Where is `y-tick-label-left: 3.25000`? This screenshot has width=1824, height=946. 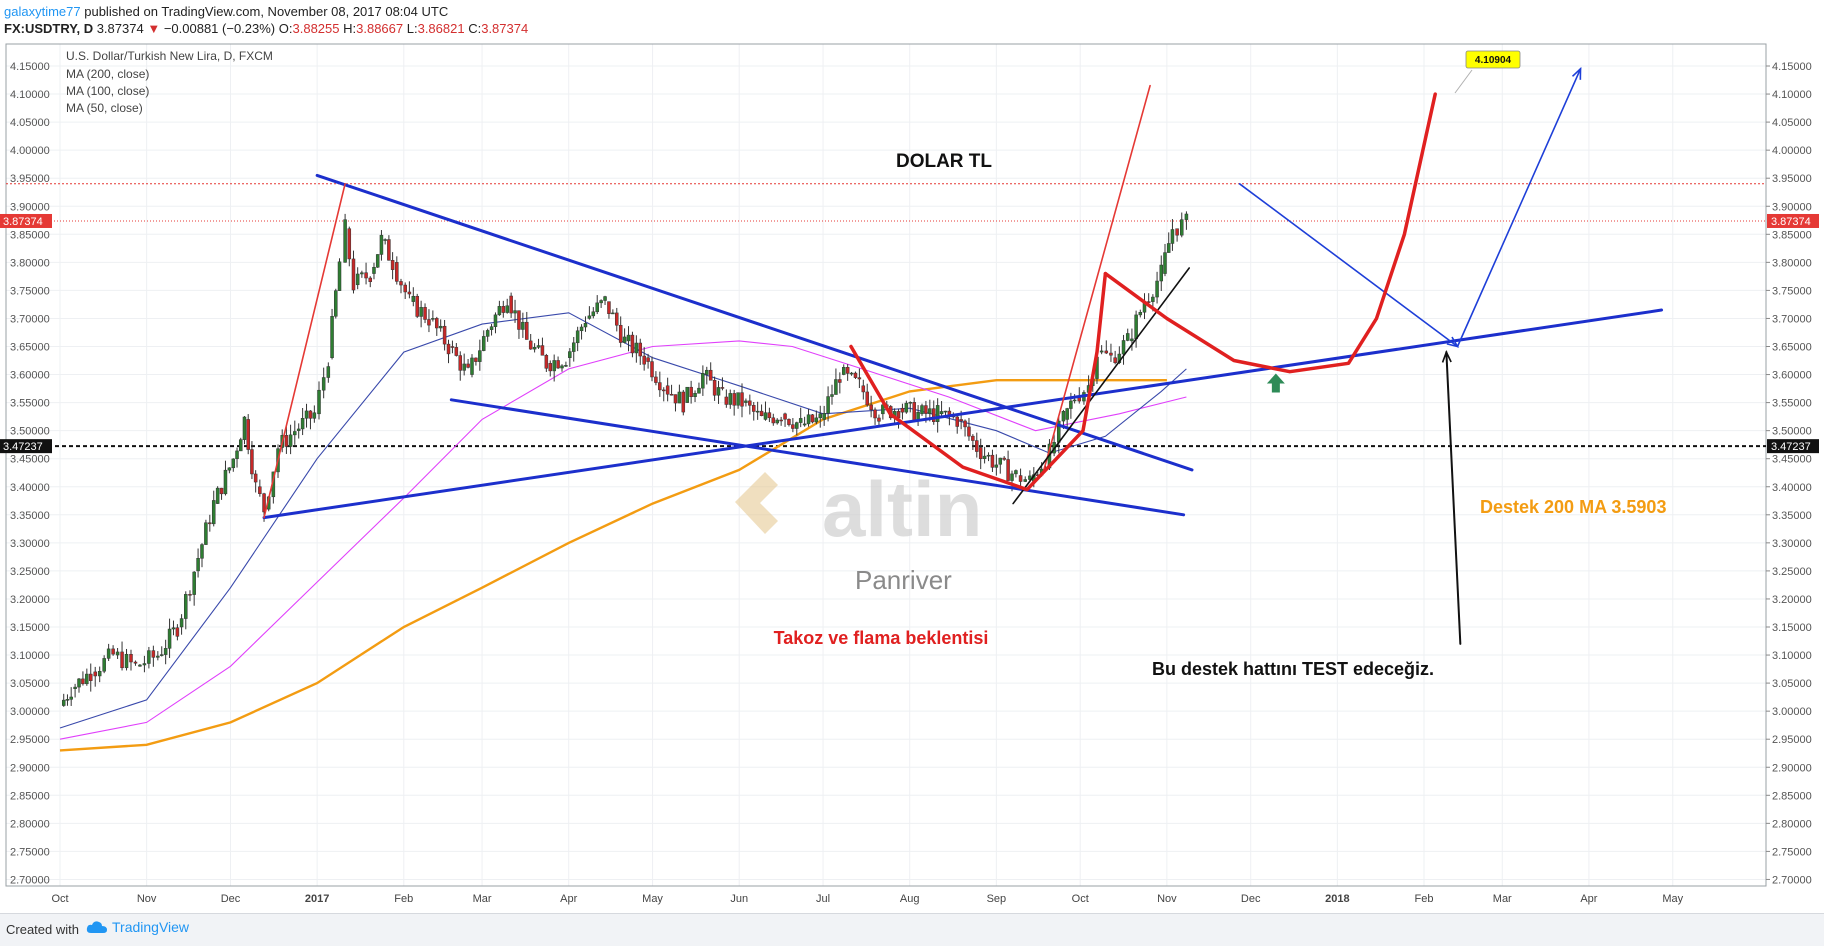 y-tick-label-left: 3.25000 is located at coordinates (30, 572).